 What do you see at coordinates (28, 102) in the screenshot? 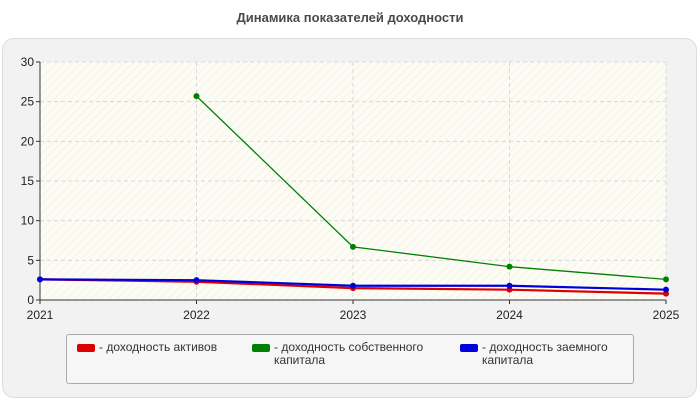
I see `y-tick-label: 25` at bounding box center [28, 102].